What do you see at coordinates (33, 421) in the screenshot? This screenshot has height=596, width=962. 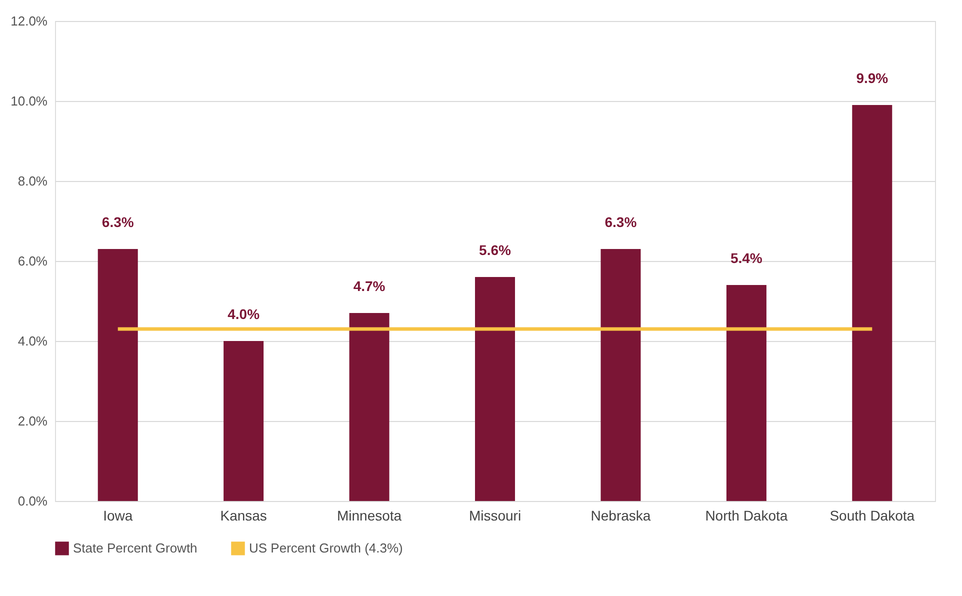 I see `y-tick-label: 2.0%` at bounding box center [33, 421].